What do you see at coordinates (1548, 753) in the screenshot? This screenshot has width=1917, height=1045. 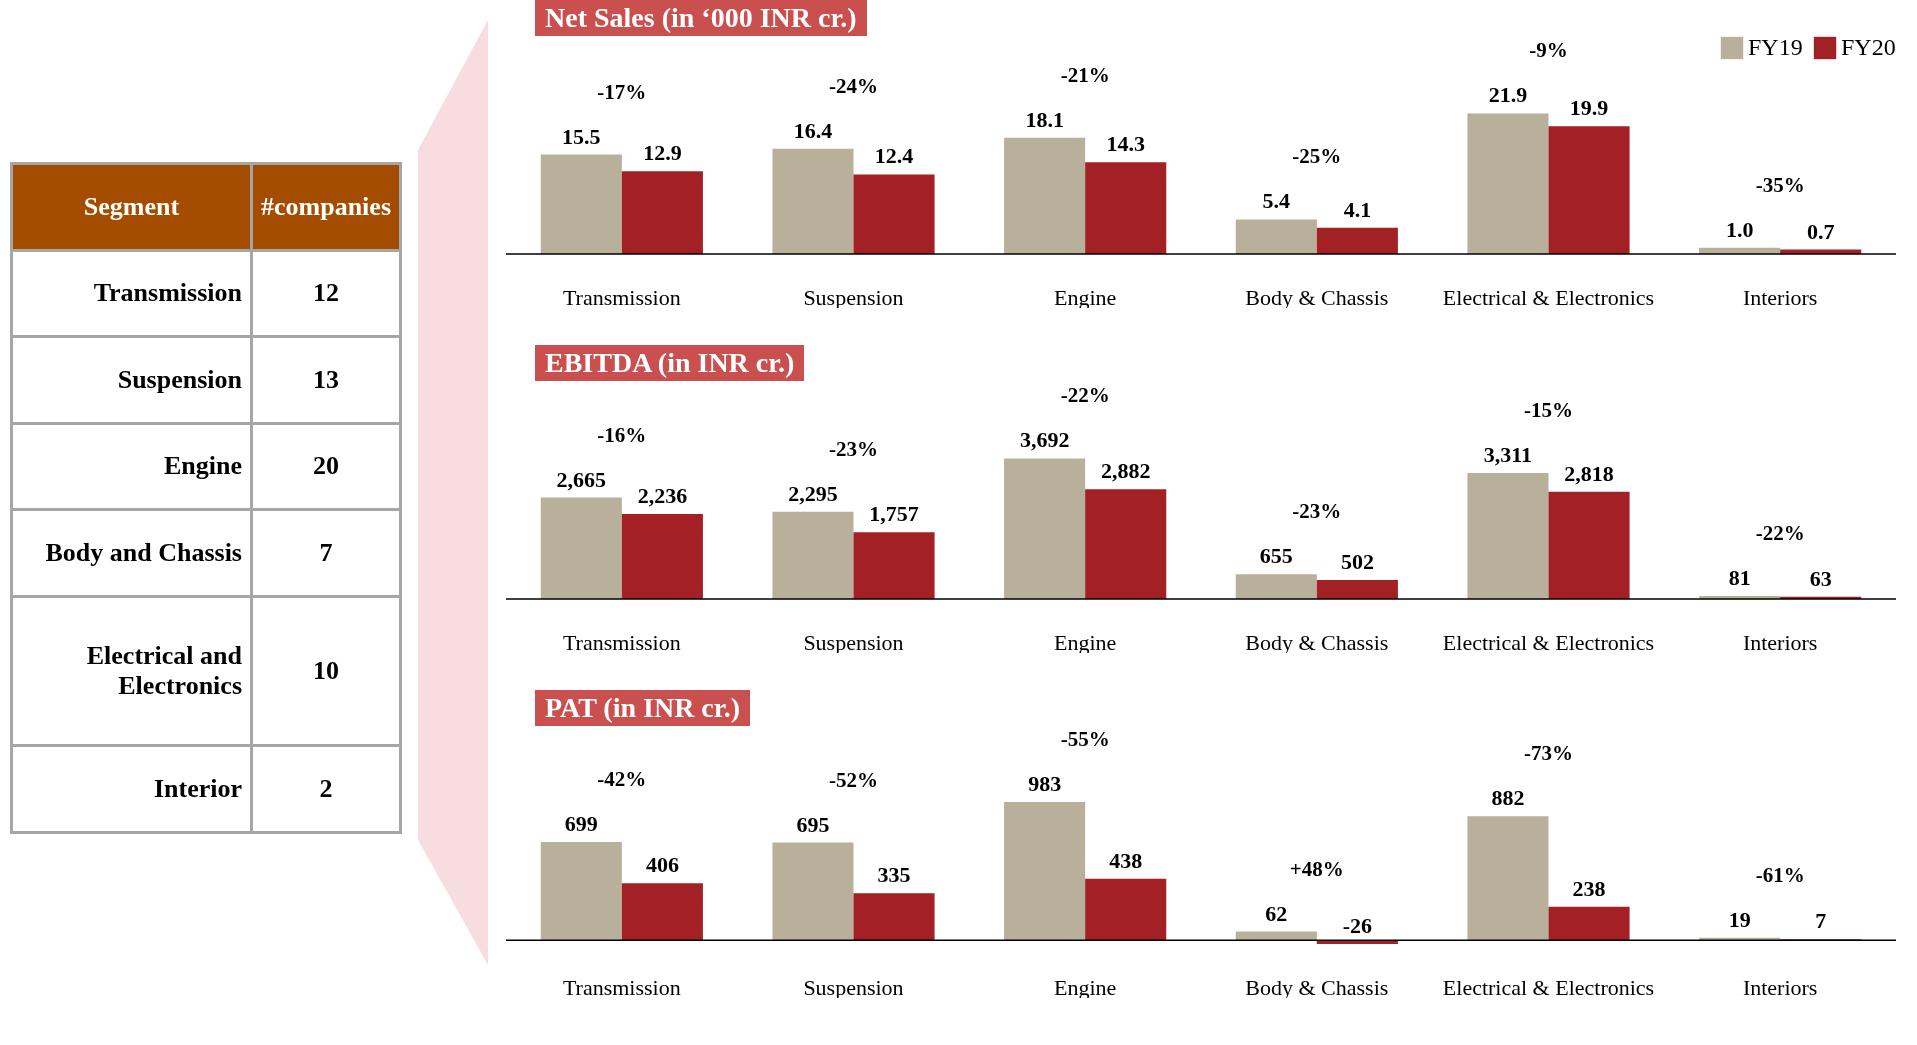 I see `text: -73%` at bounding box center [1548, 753].